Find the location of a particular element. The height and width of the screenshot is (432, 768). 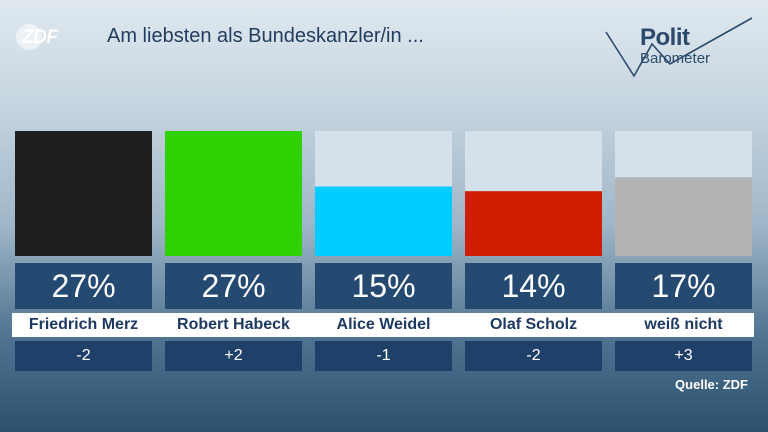

zdf-logo-circle-icon is located at coordinates (29, 37).